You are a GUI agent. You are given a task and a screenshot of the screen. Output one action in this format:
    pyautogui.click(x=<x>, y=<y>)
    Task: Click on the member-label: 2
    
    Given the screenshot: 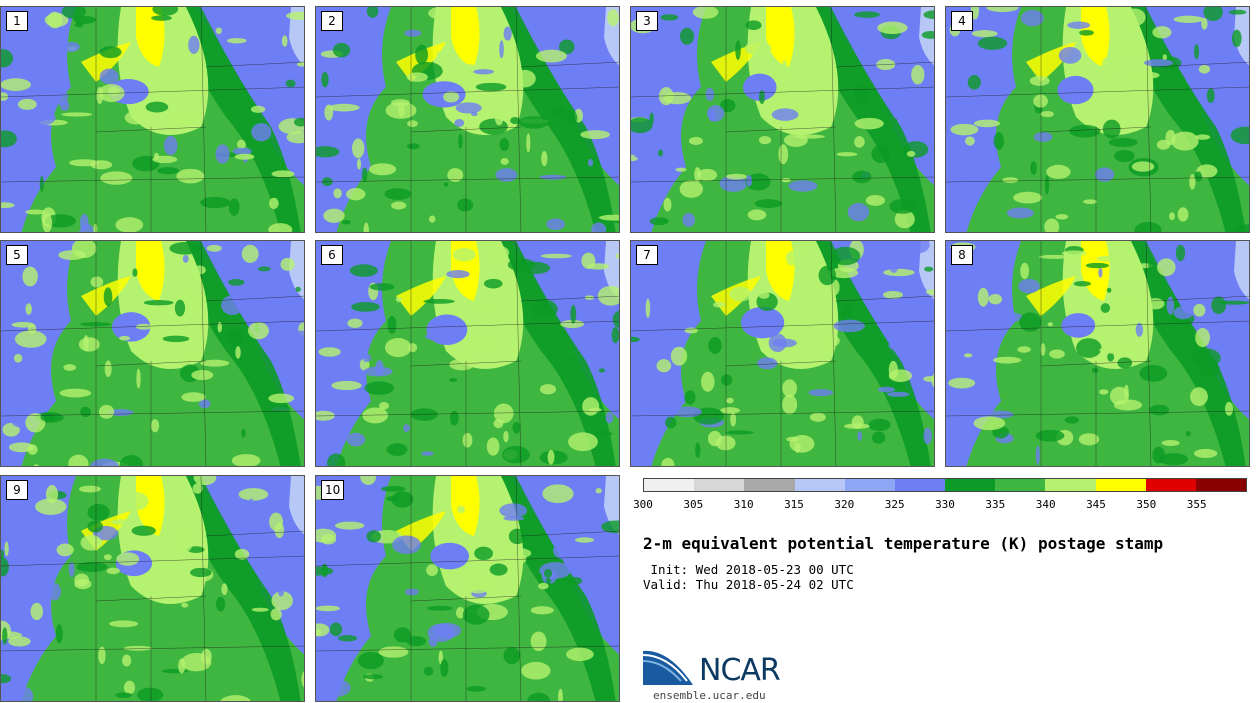 What is the action you would take?
    pyautogui.click(x=332, y=21)
    